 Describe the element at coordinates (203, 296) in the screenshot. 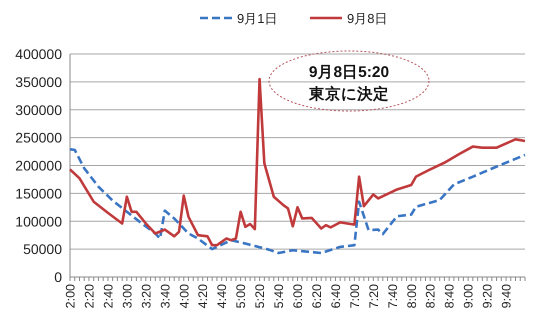

I see `x-tick-label: 4:20` at that location.